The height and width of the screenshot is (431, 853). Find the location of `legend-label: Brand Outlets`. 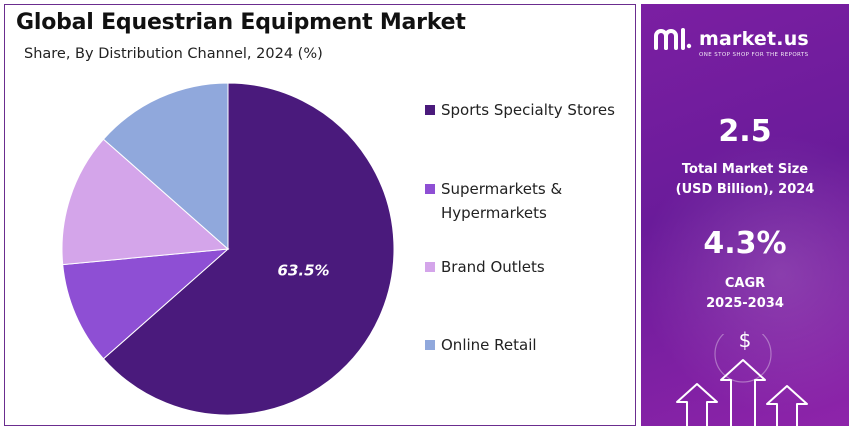

legend-label: Brand Outlets is located at coordinates (493, 267).